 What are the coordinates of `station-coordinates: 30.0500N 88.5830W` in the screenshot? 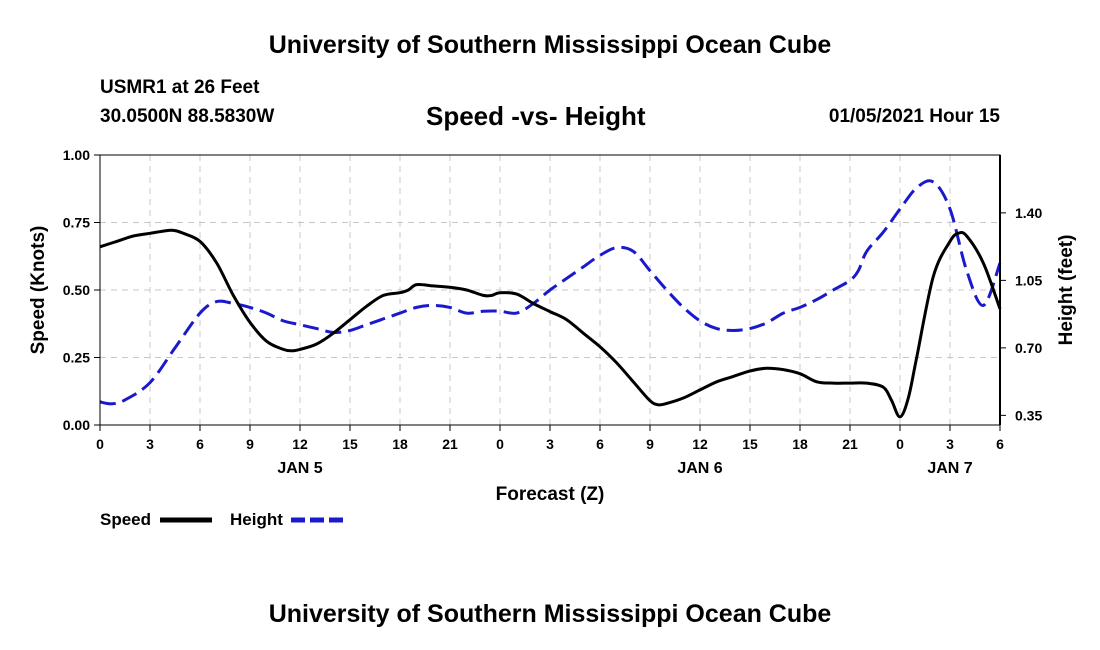 It's located at (187, 116).